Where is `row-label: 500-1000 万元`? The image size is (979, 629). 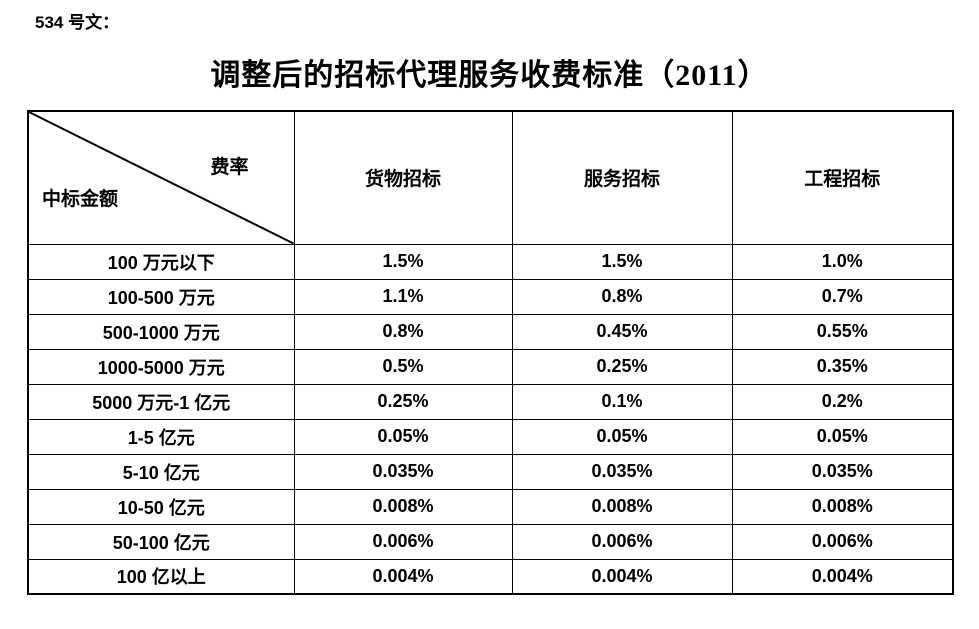
row-label: 500-1000 万元 is located at coordinates (161, 331).